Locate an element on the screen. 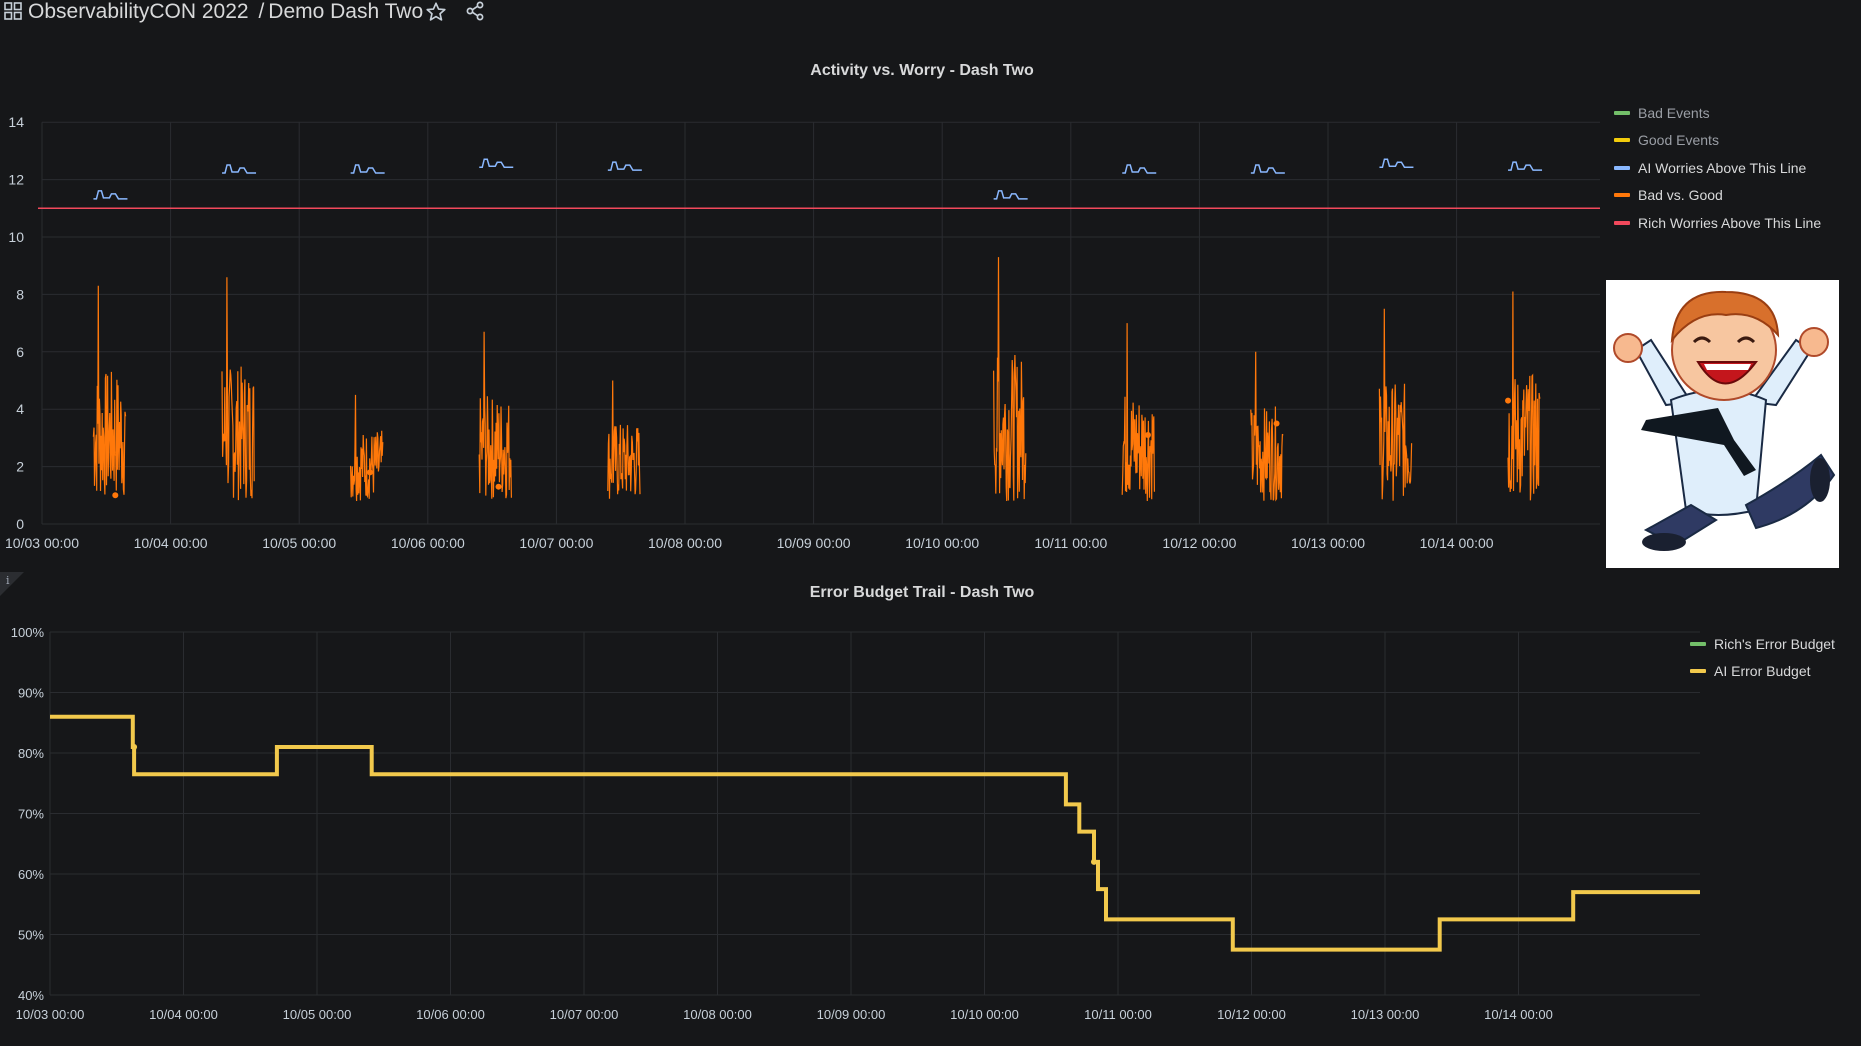 Image resolution: width=1861 pixels, height=1046 pixels. y-tick-label: 60% is located at coordinates (31, 874).